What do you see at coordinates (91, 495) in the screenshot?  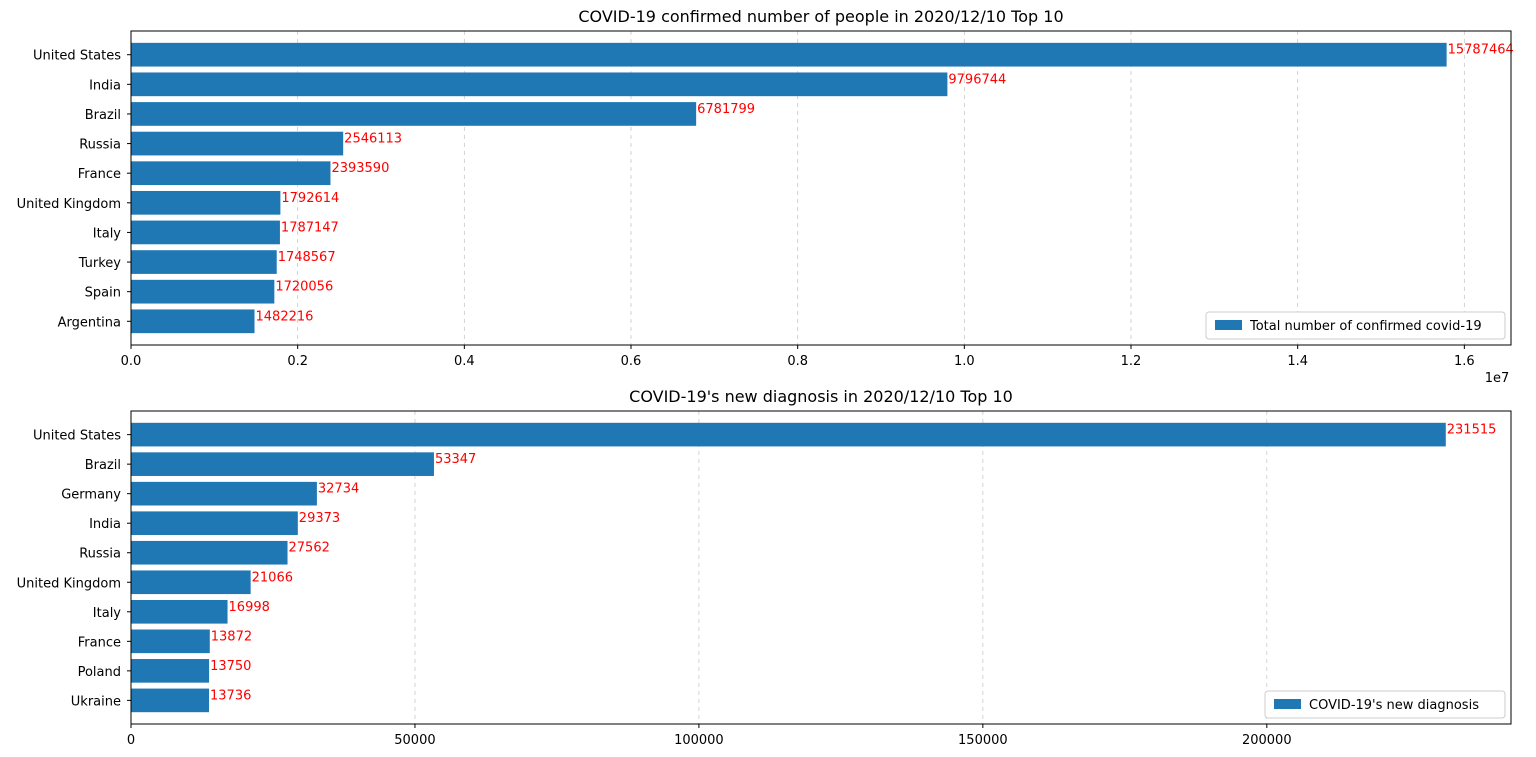 I see `y-tick-label: Germany` at bounding box center [91, 495].